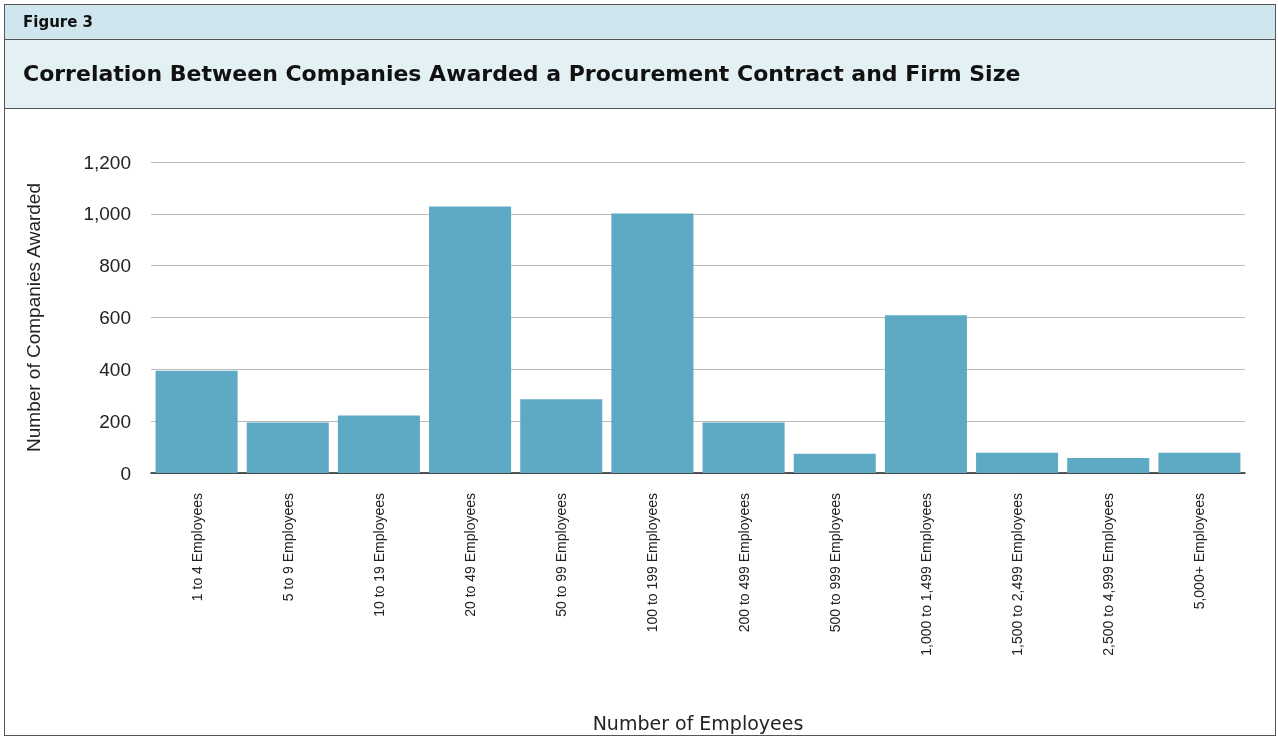  I want to click on x-tick-label: 1 to 4 Employees, so click(196, 547).